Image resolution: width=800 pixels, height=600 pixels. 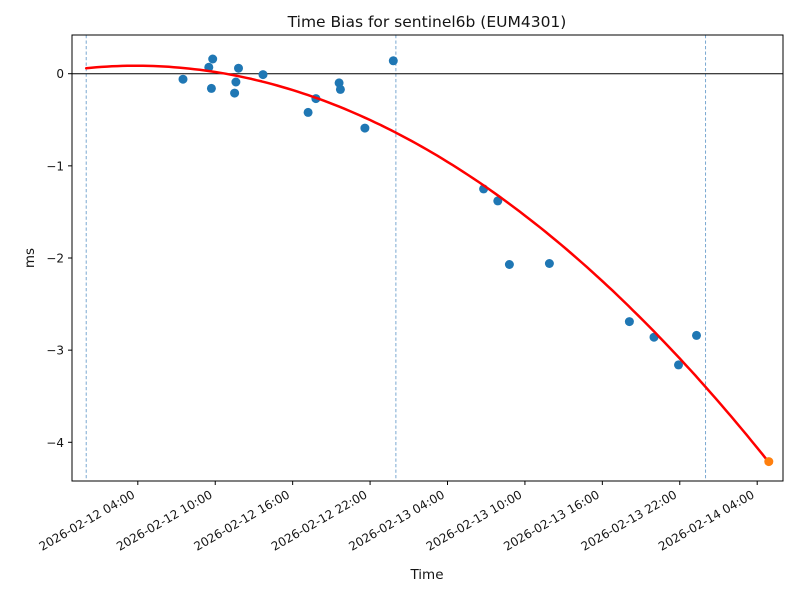 What do you see at coordinates (60, 74) in the screenshot?
I see `y-tick-label: 0` at bounding box center [60, 74].